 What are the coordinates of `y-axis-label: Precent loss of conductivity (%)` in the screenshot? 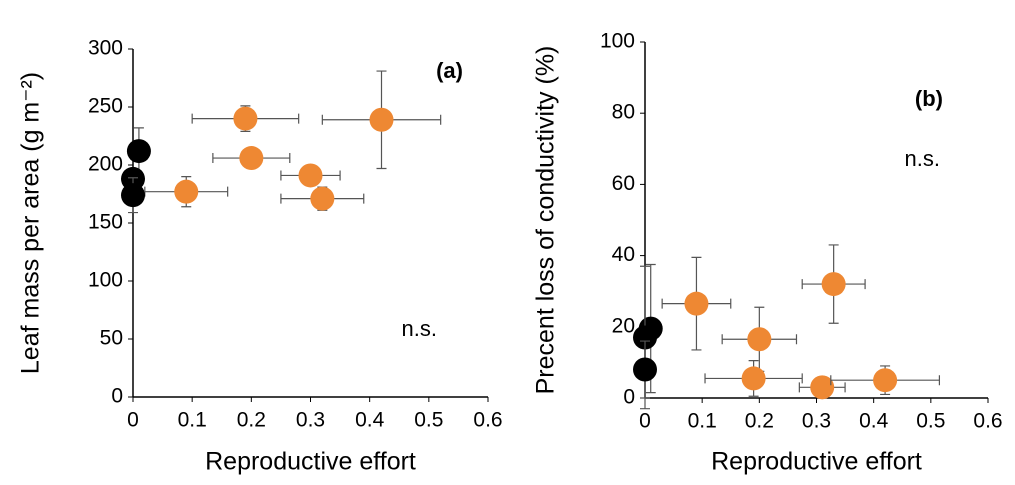 It's located at (546, 220).